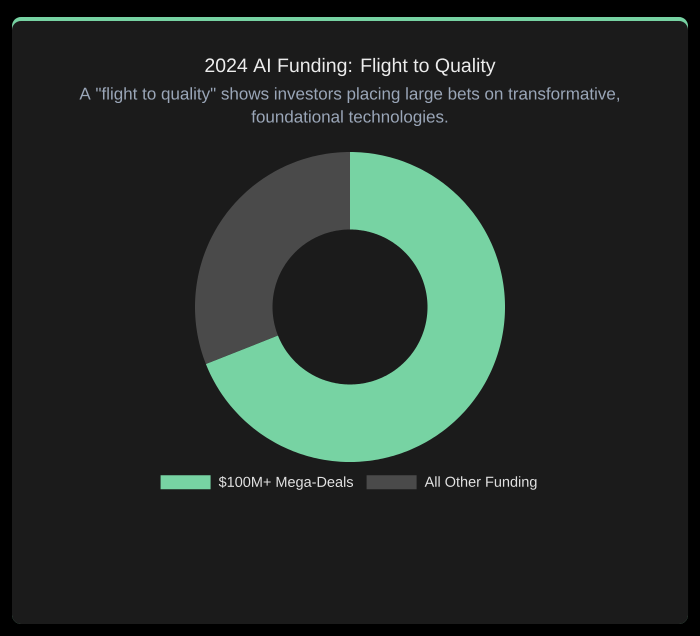 Image resolution: width=700 pixels, height=636 pixels. I want to click on chart-subtitle: A "flight to quality" shows investors placing large bets on transformative, foundational technologies., so click(349, 106).